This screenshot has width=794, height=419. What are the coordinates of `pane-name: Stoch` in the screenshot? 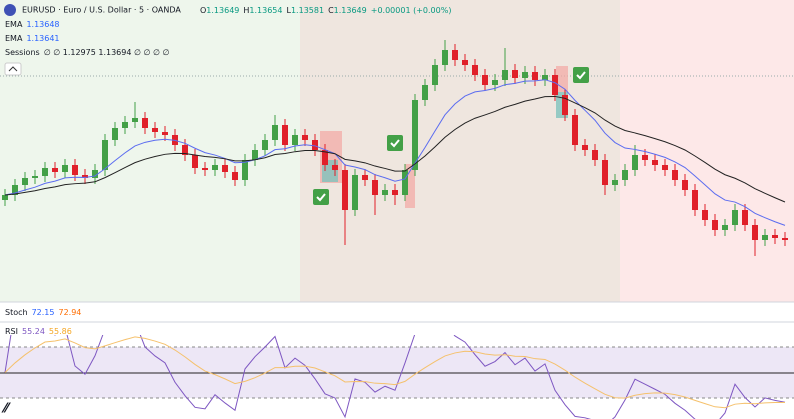 It's located at (16, 312).